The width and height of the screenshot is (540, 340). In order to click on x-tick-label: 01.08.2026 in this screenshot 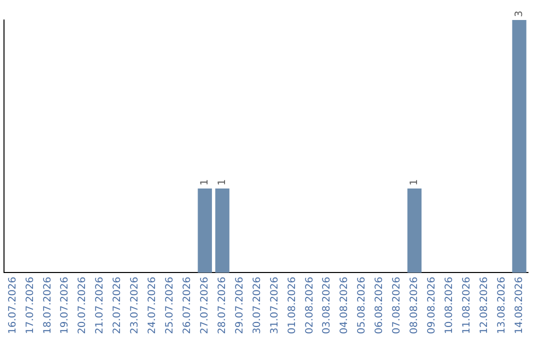, I will do `click(292, 305)`.